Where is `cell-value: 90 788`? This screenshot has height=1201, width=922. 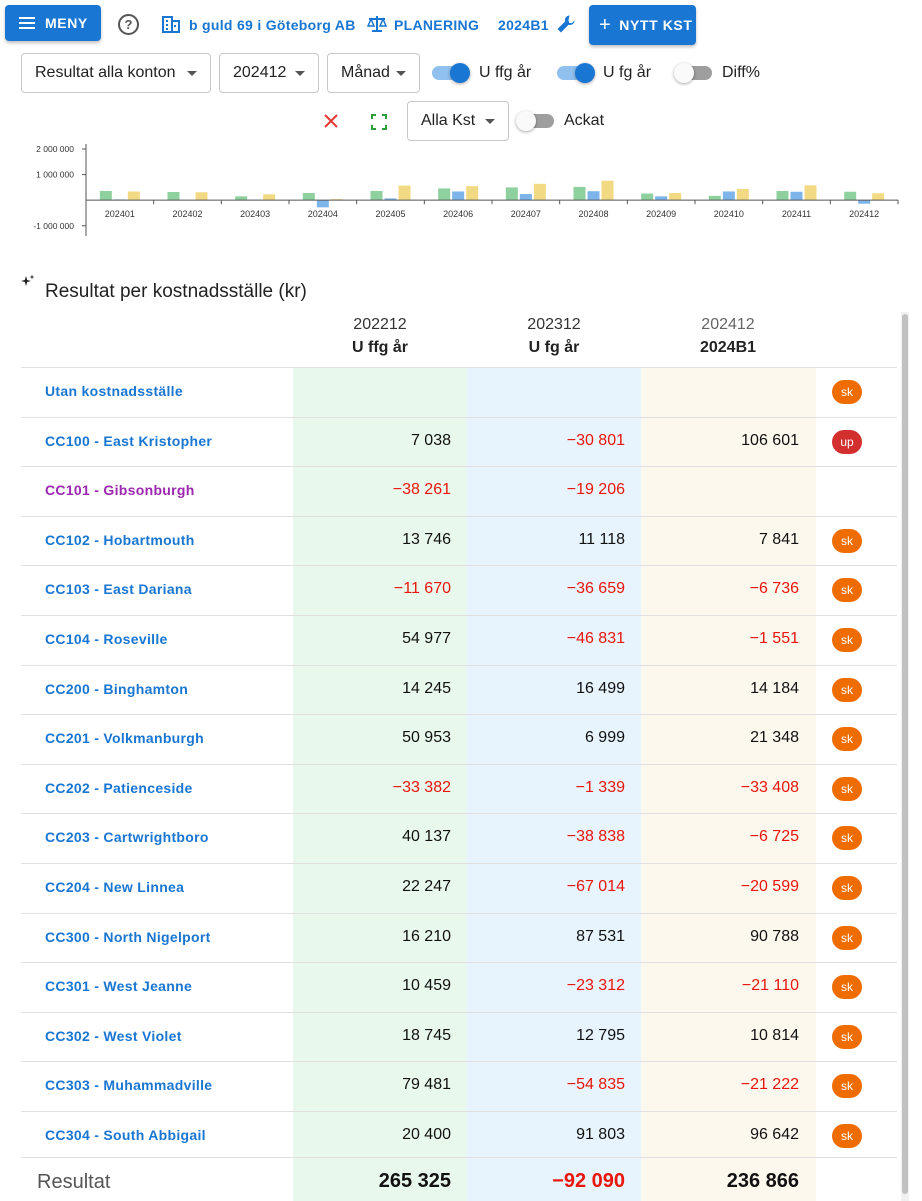 cell-value: 90 788 is located at coordinates (774, 936).